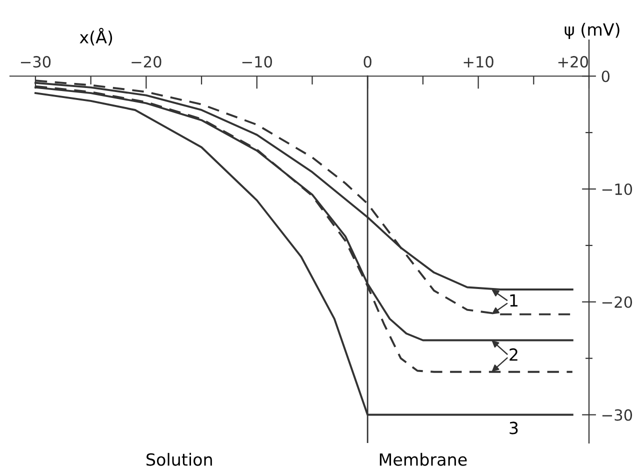  What do you see at coordinates (96, 37) in the screenshot?
I see `x-axis-title: x(Å)` at bounding box center [96, 37].